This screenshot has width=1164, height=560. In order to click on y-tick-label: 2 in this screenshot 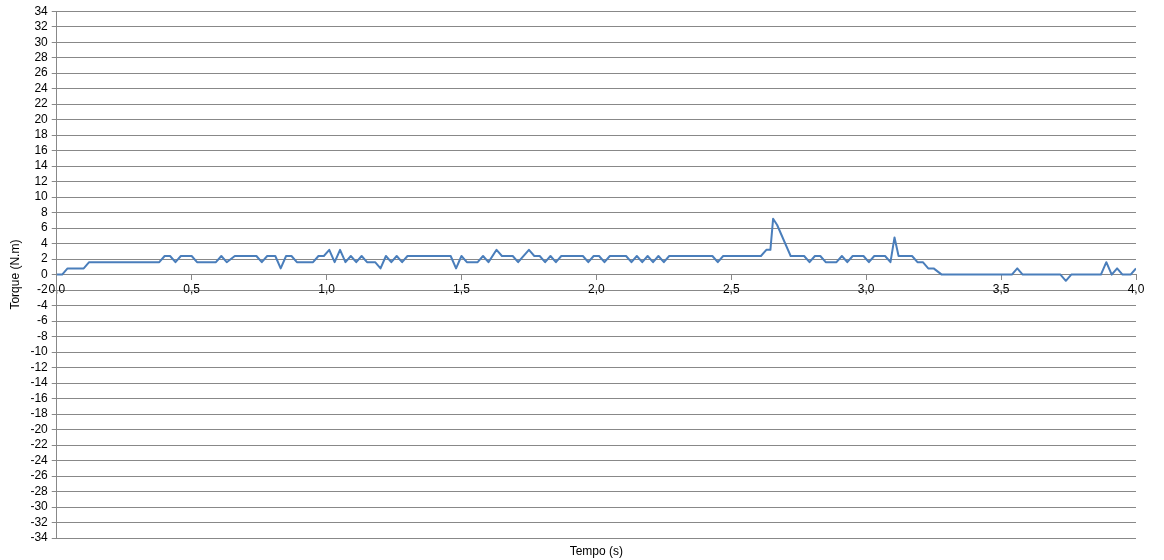, I will do `click(45, 258)`.